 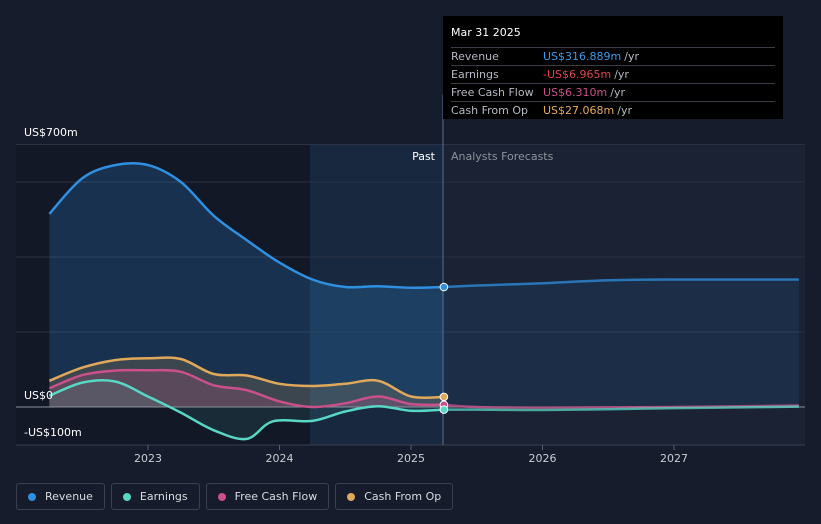 What do you see at coordinates (376, 295) in the screenshot?
I see `highlight-region-background` at bounding box center [376, 295].